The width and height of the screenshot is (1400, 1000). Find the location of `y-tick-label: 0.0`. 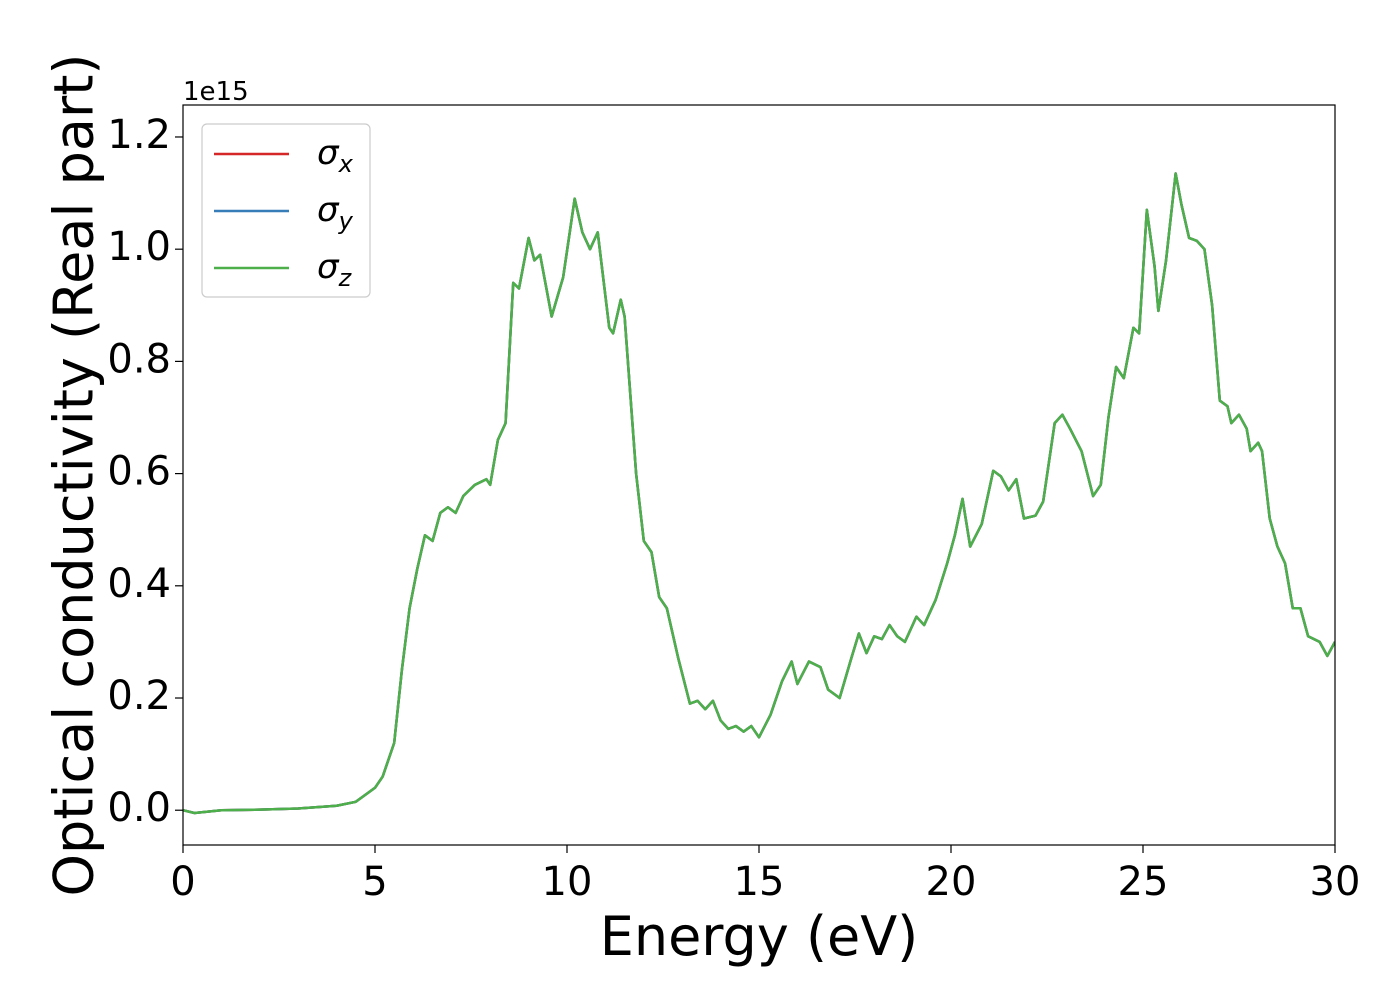

y-tick-label: 0.0 is located at coordinates (139, 808).